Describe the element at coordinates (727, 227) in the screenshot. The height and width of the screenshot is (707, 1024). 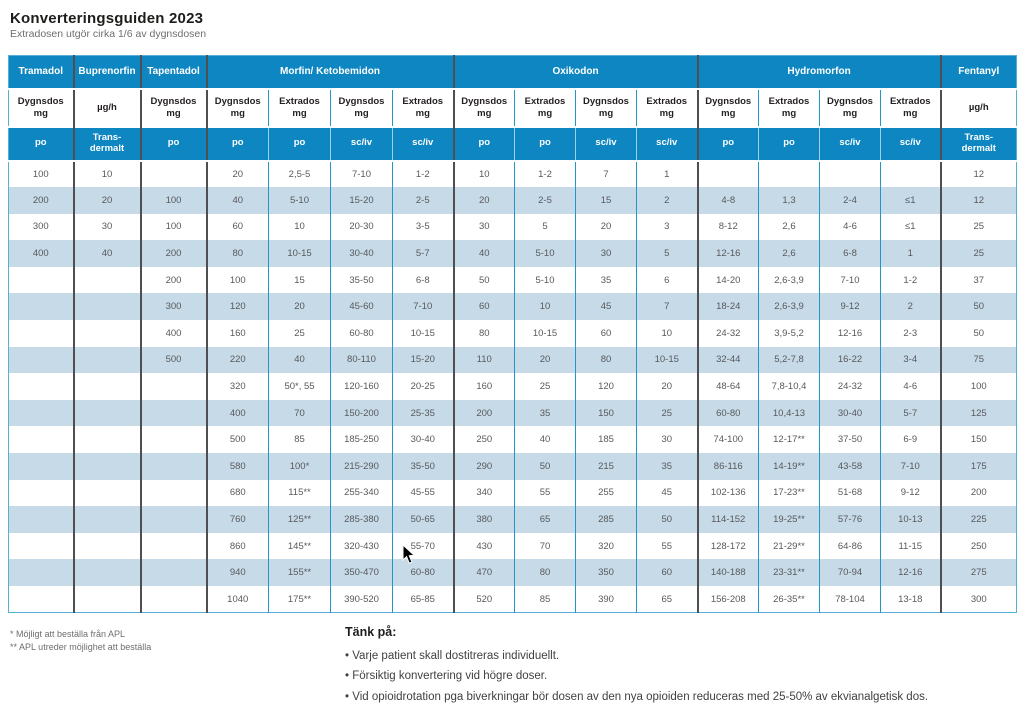
I see `dose-cell: 8-12` at that location.